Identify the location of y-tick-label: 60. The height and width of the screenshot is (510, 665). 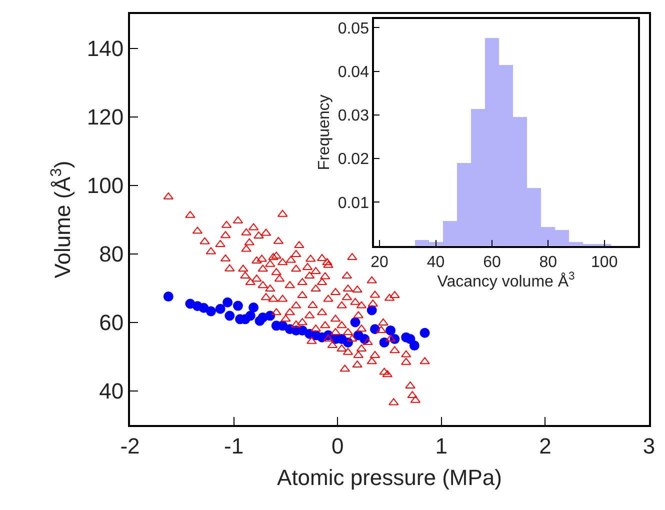
(111, 322).